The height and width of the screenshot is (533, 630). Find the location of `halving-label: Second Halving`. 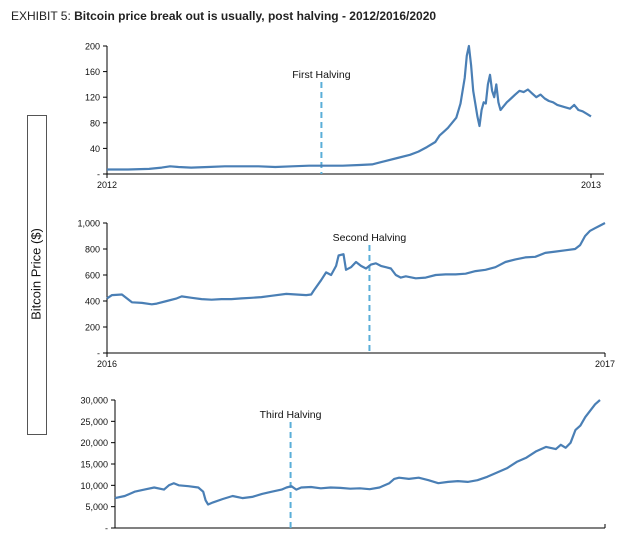

halving-label: Second Halving is located at coordinates (370, 238).